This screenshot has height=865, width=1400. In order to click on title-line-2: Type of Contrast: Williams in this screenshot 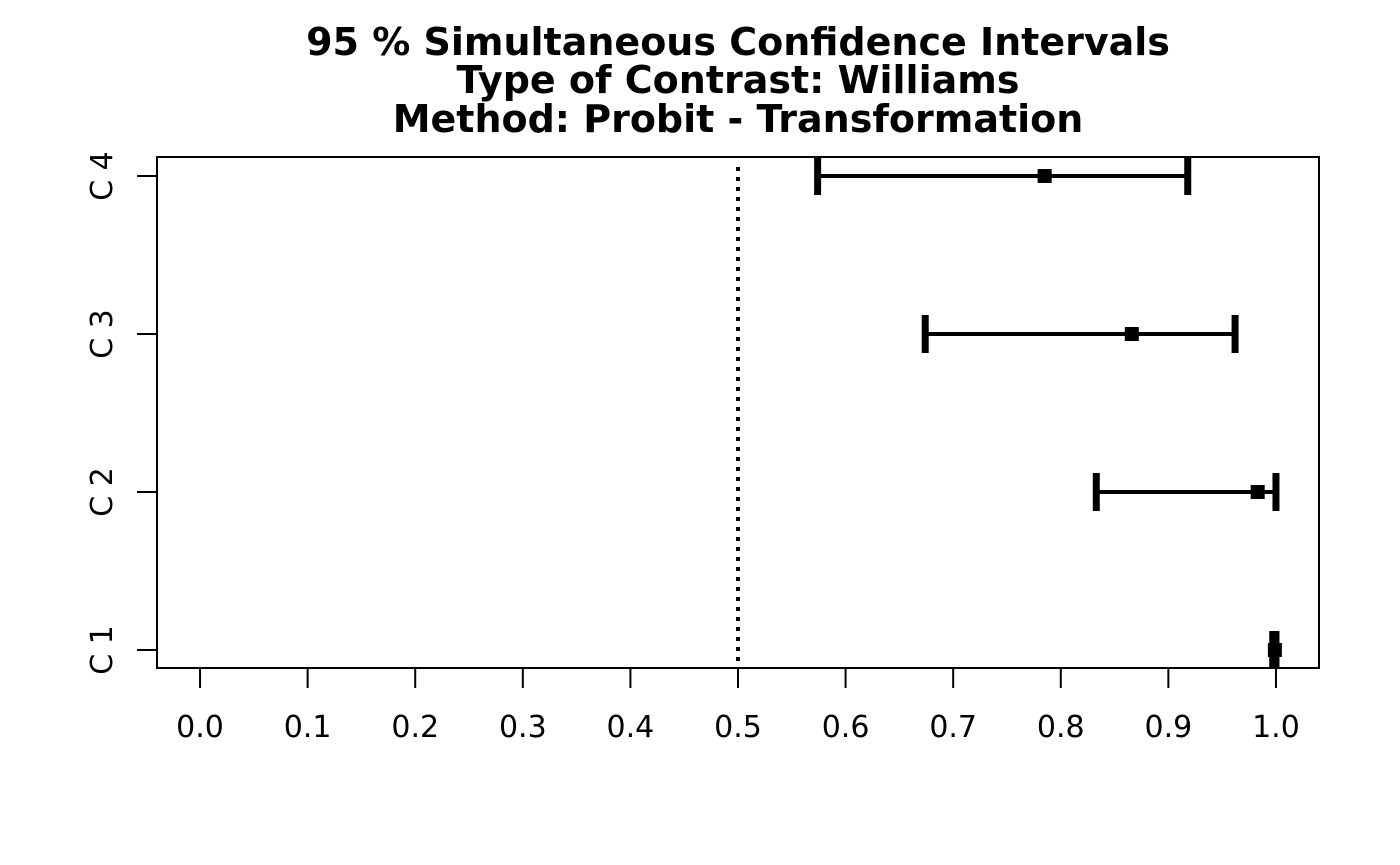, I will do `click(738, 80)`.